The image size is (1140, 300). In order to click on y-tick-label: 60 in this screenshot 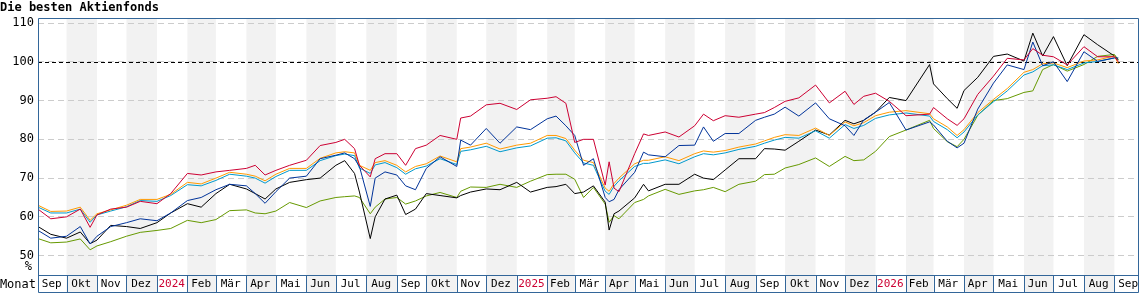, I will do `click(26, 215)`.